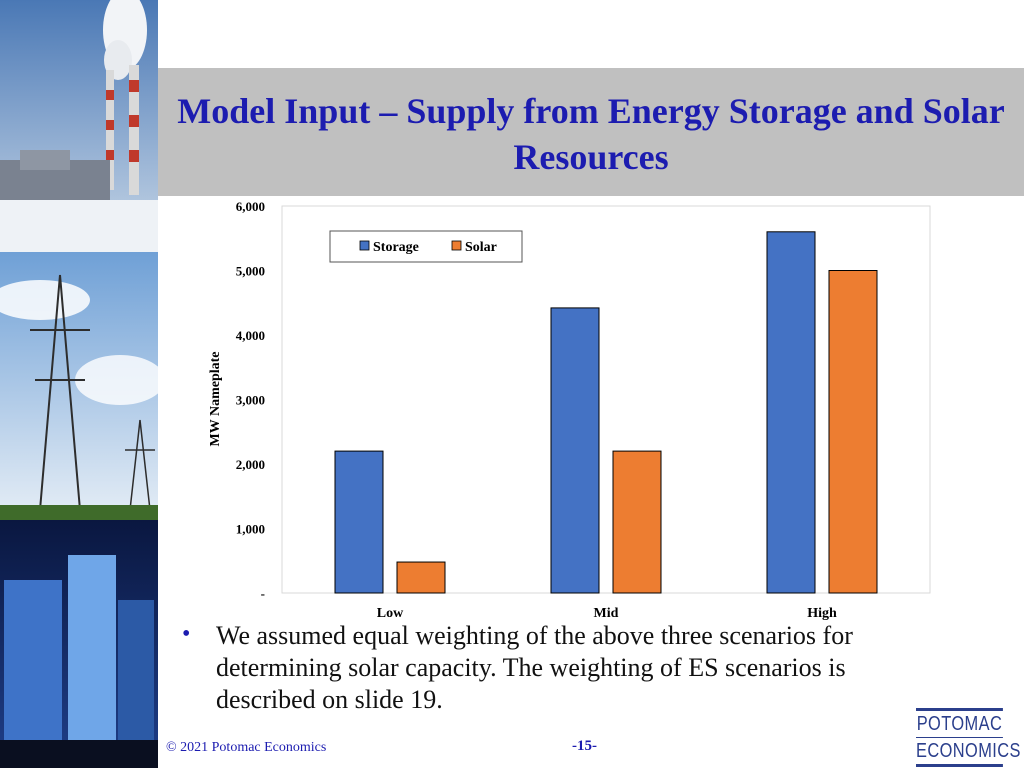 Image resolution: width=1024 pixels, height=768 pixels. I want to click on bar-storage-high, so click(791, 412).